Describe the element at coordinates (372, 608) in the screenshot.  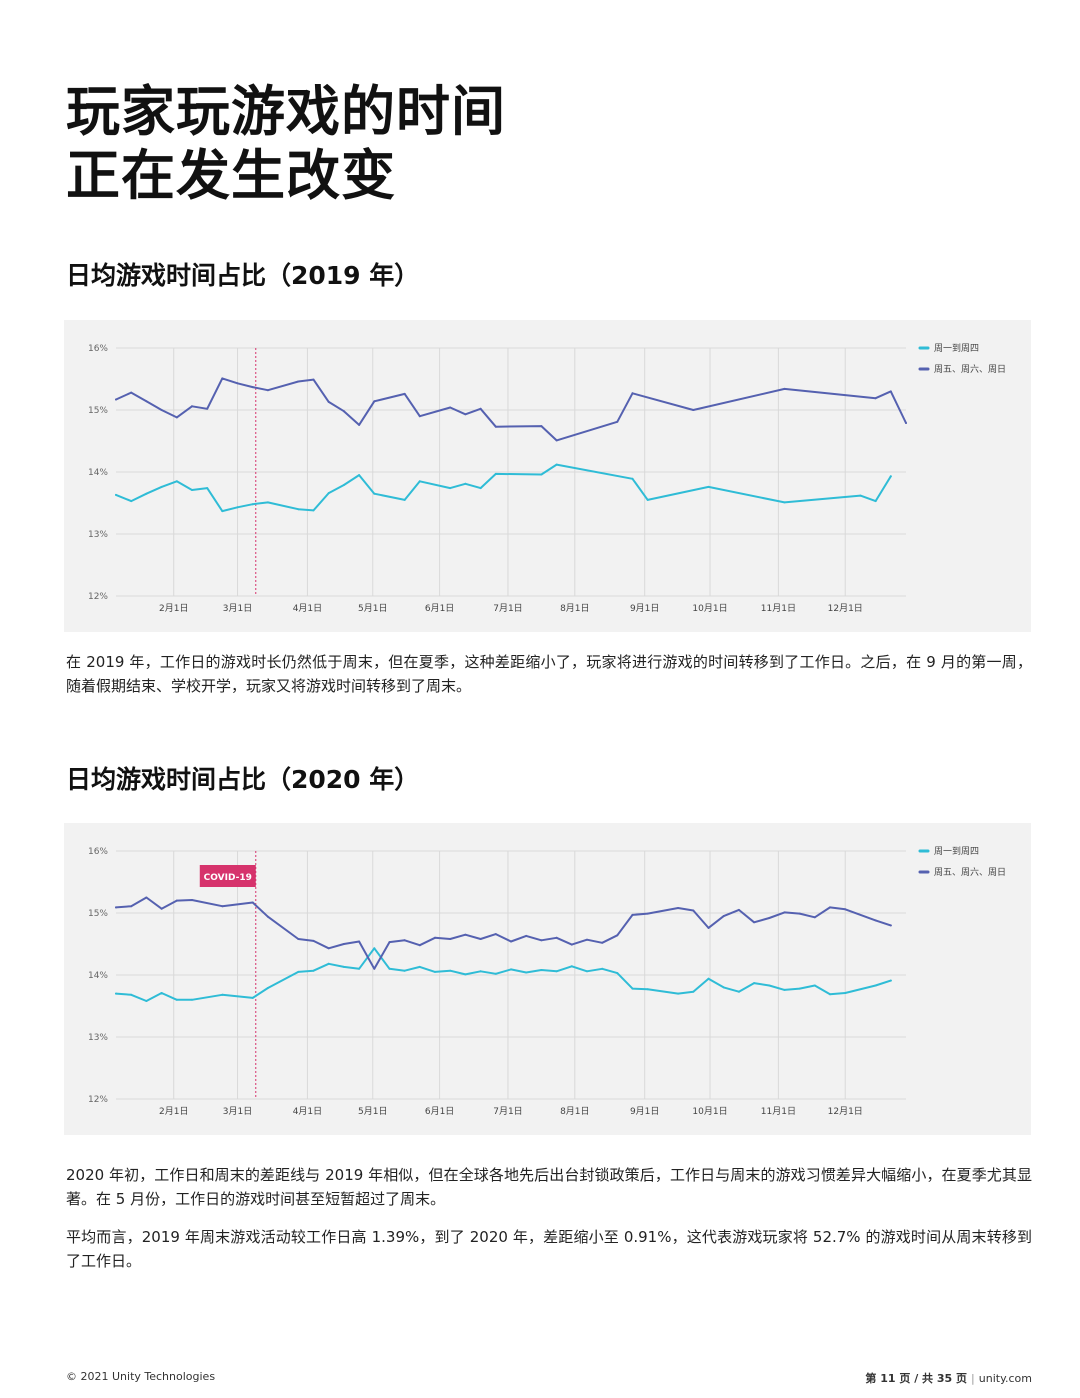
I see `x-tick-label: 5月1日` at that location.